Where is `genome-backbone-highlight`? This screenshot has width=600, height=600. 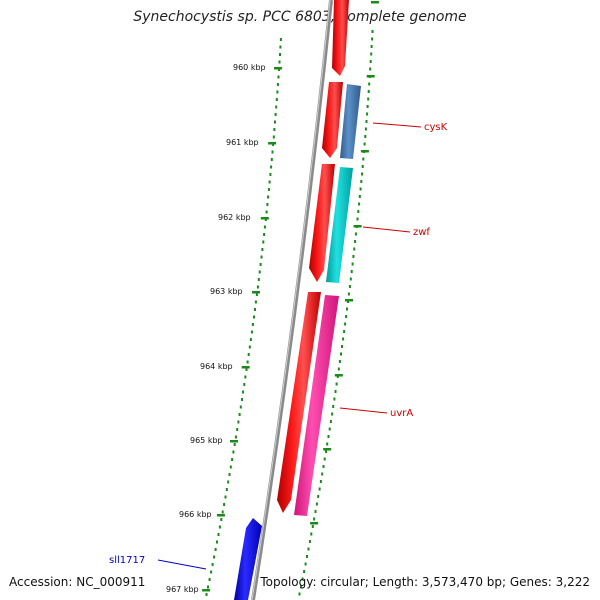
genome-backbone-highlight is located at coordinates (291, 300).